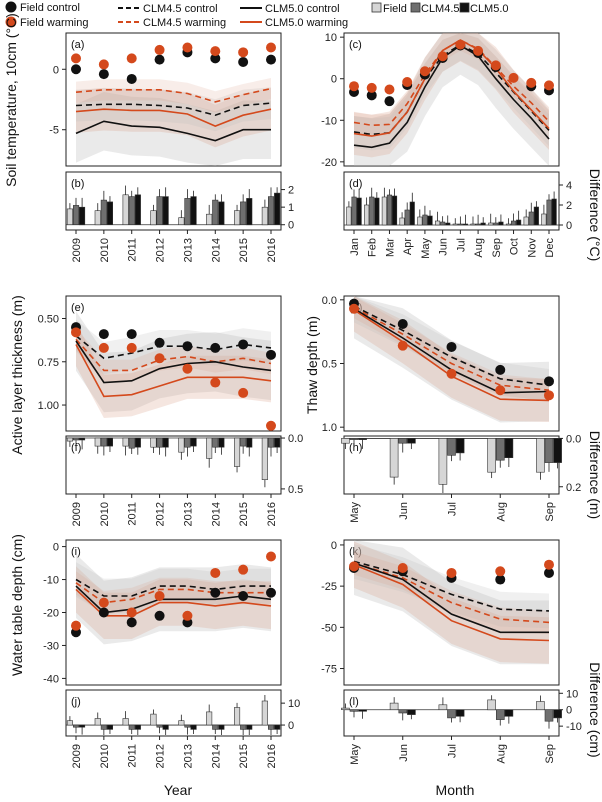 This screenshot has width=602, height=802. Describe the element at coordinates (355, 512) in the screenshot. I see `panel-h-xtick-label-0: May` at that location.